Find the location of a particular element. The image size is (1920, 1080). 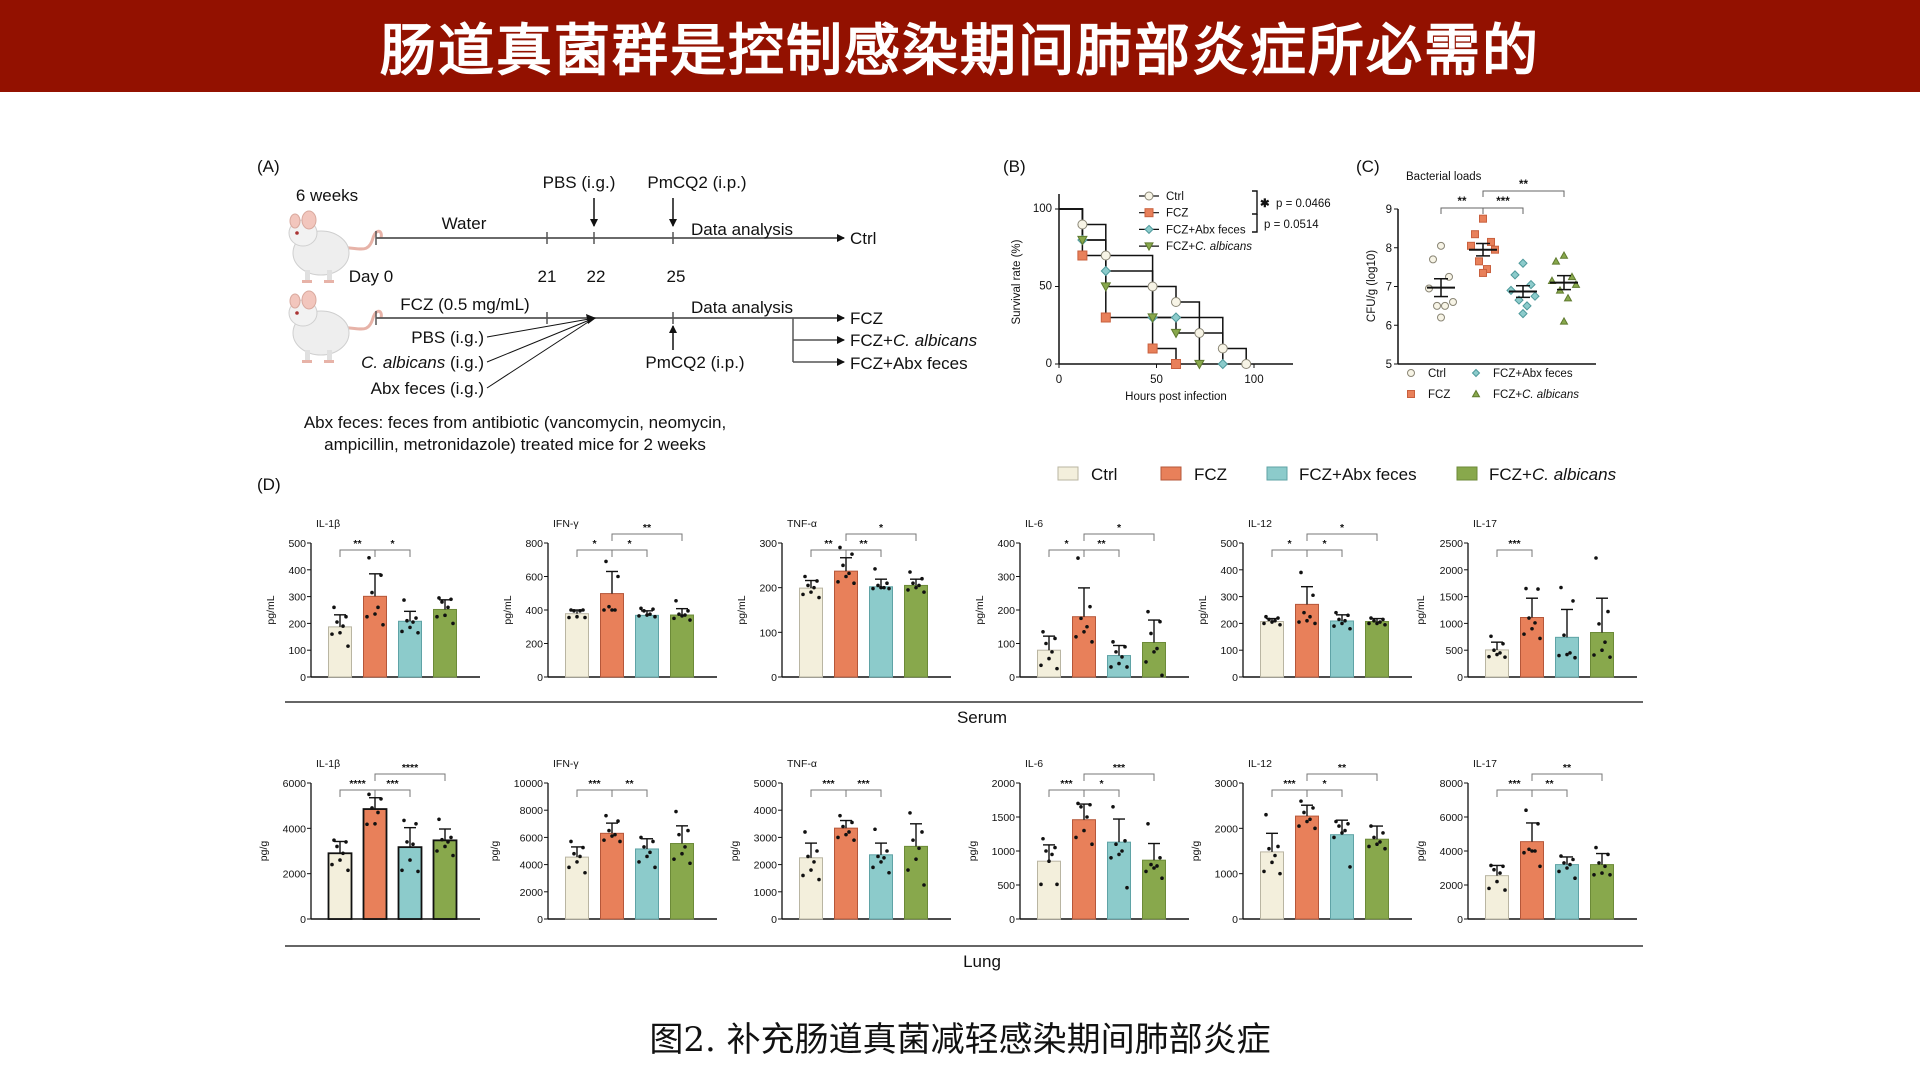

pbs-top-label: PBS (i.g.) is located at coordinates (579, 182).